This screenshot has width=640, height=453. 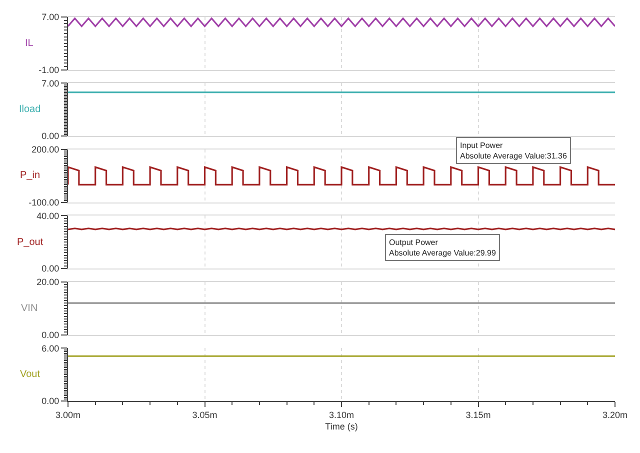 What do you see at coordinates (478, 415) in the screenshot?
I see `x-tick-label: 3.15m` at bounding box center [478, 415].